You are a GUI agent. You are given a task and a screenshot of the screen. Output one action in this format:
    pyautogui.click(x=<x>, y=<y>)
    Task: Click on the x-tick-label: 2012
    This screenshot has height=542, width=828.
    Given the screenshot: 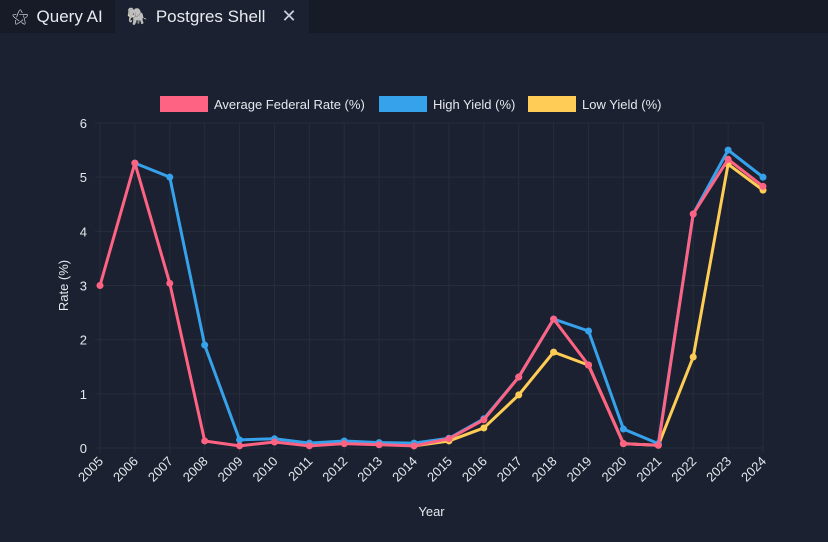 What is the action you would take?
    pyautogui.click(x=334, y=469)
    